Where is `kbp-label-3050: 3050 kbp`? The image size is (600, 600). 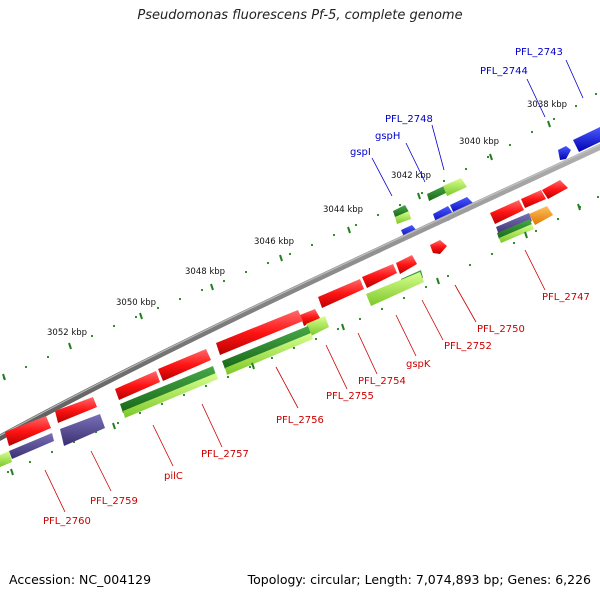 kbp-label-3050: 3050 kbp is located at coordinates (136, 303).